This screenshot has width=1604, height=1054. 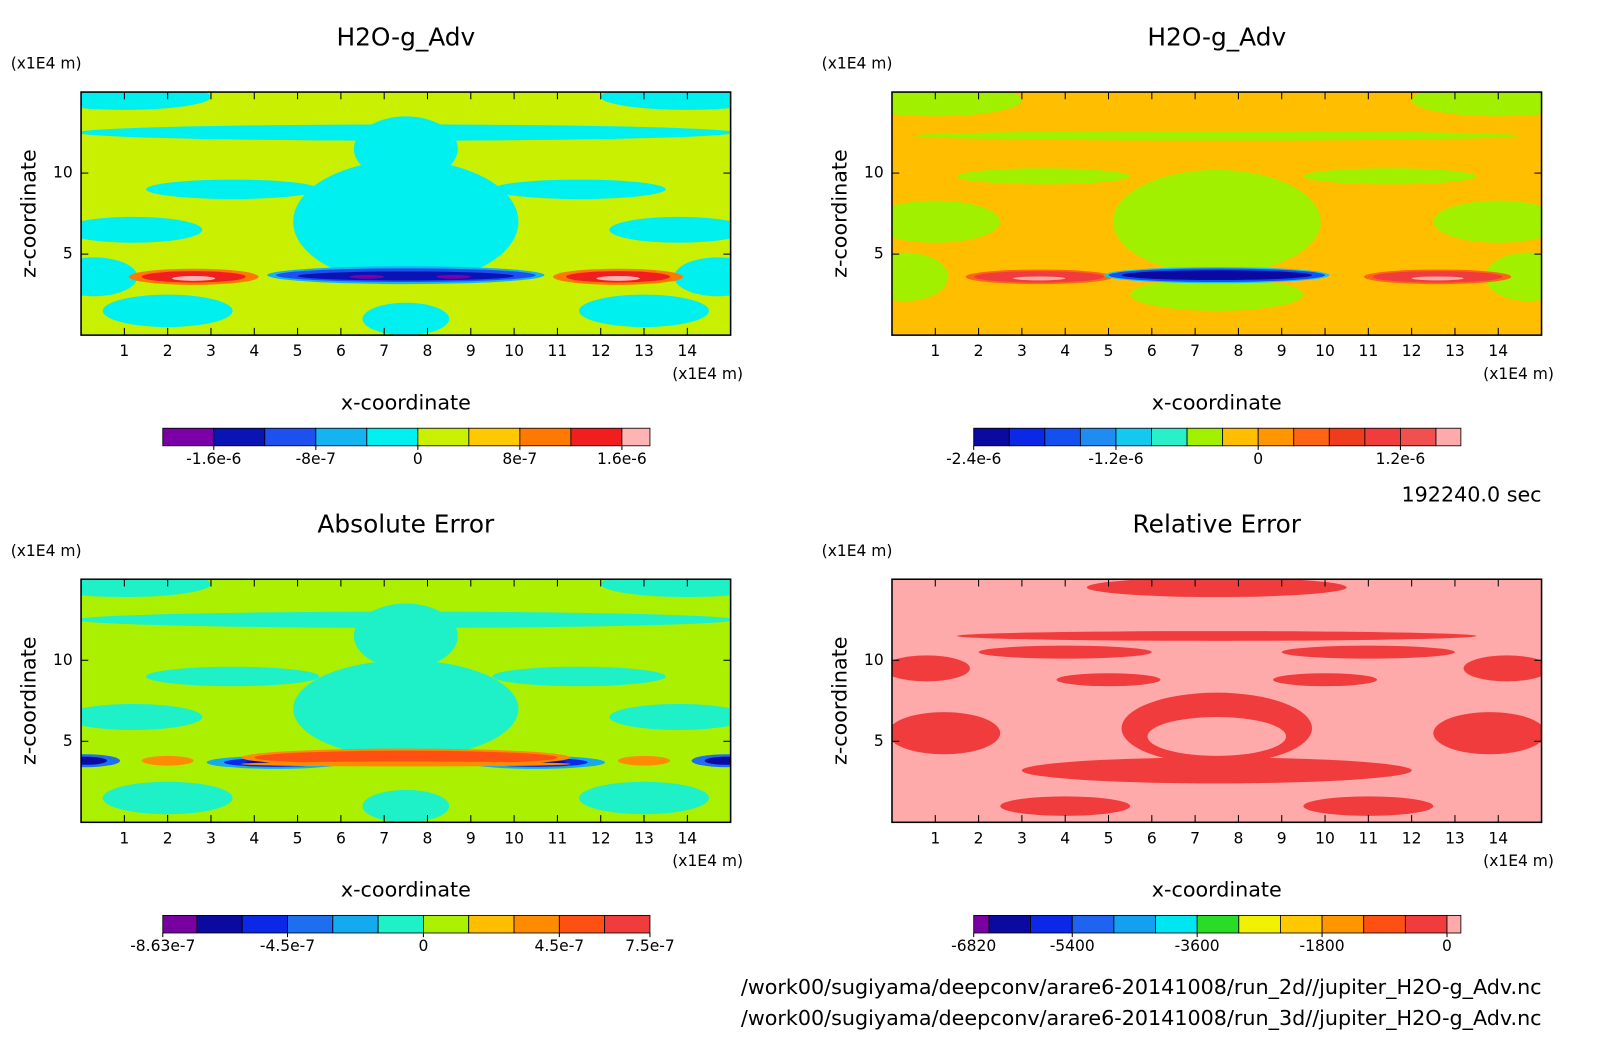 What do you see at coordinates (644, 838) in the screenshot?
I see `x-tick-label: 13` at bounding box center [644, 838].